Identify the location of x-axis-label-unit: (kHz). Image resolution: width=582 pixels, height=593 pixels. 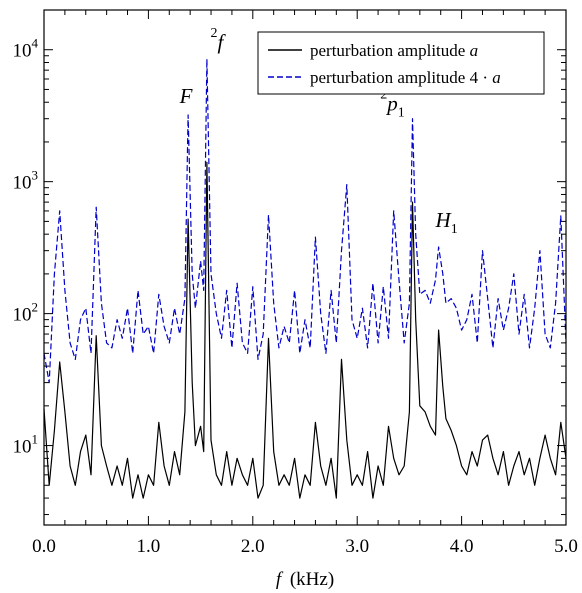
(312, 579).